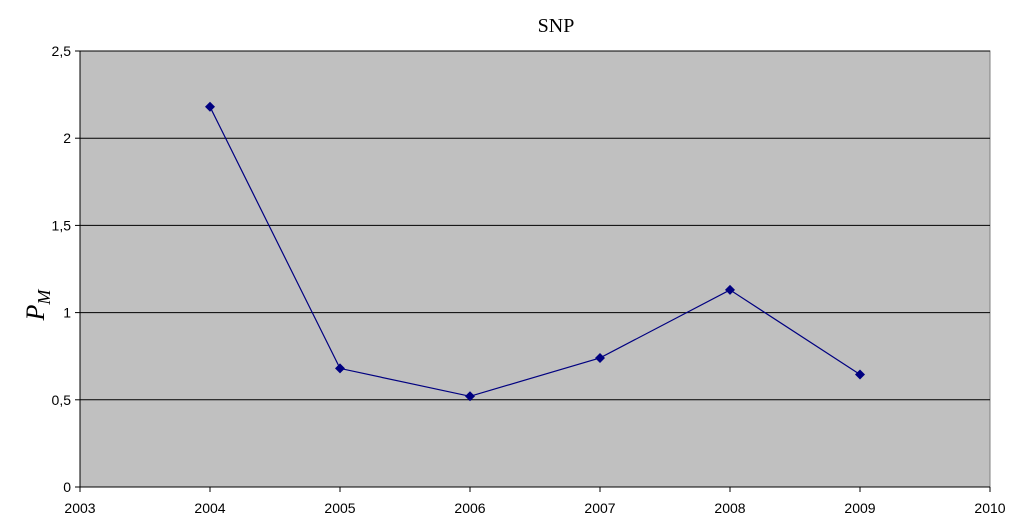 The image size is (1015, 526). Describe the element at coordinates (67, 487) in the screenshot. I see `y-tick-label: 0` at that location.